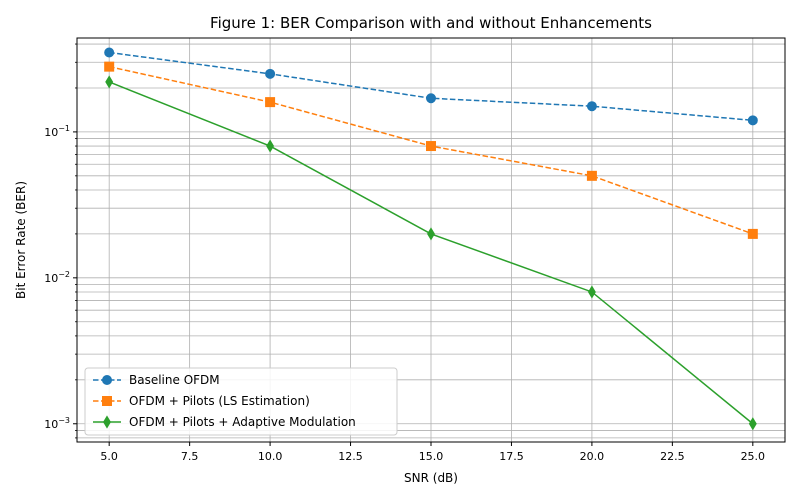  Describe the element at coordinates (57, 277) in the screenshot. I see `y-tick-label: 10⁻²` at that location.